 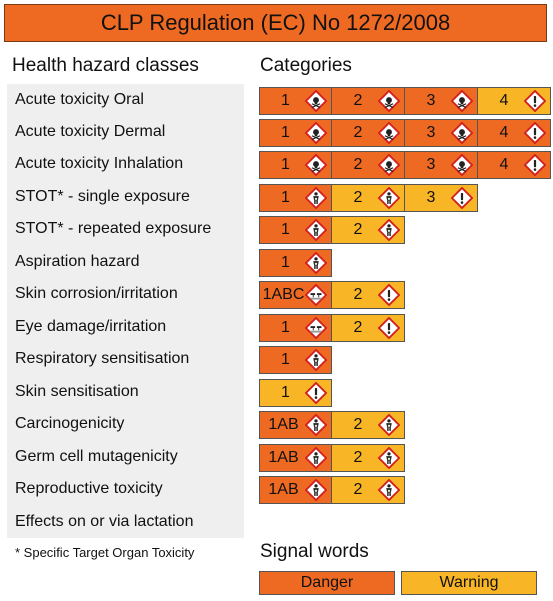 I want to click on corrosion-icon, so click(x=316, y=295).